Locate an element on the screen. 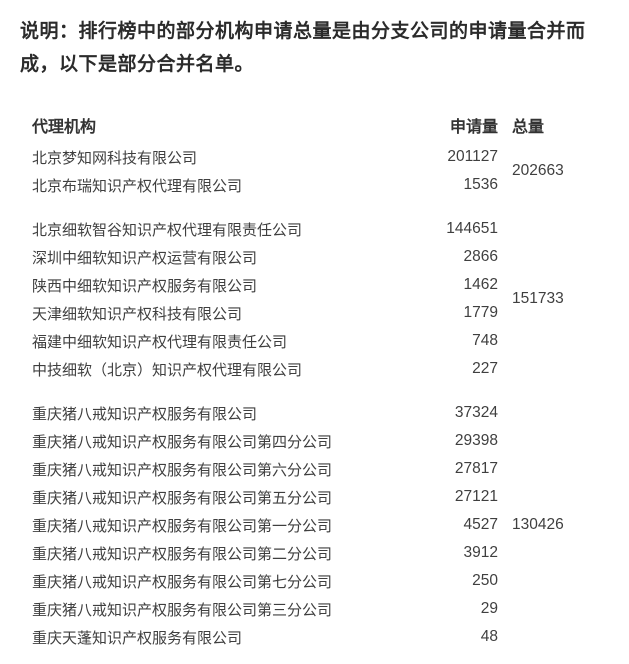 Image resolution: width=629 pixels, height=664 pixels. agency-name: 天津细软知识产权科技有限公司 is located at coordinates (137, 314).